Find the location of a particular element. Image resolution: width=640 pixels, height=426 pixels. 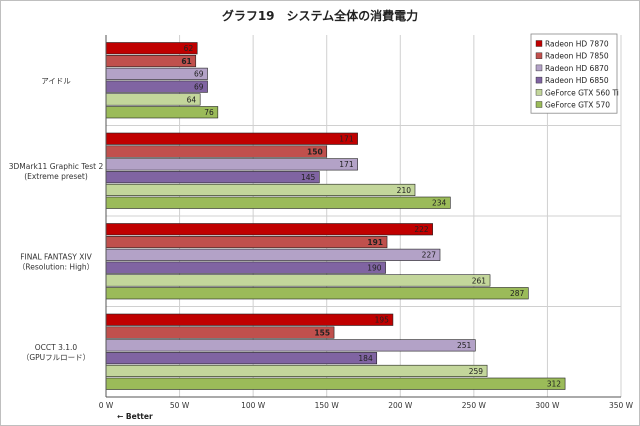

x-tick-label: 50 W is located at coordinates (180, 405).